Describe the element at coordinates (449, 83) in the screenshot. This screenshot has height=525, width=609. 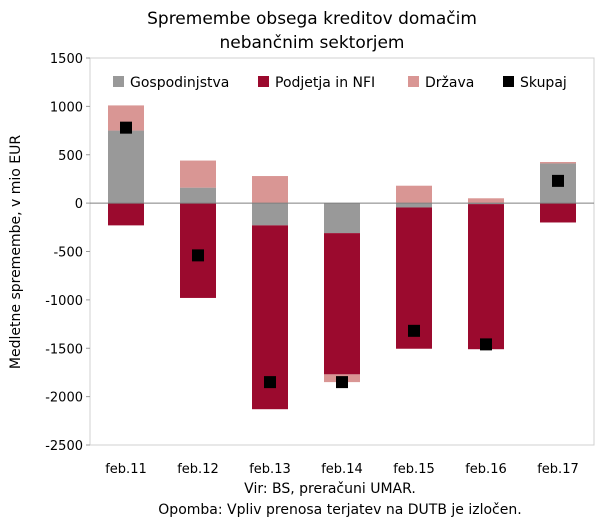
I see `legend-label: Država` at that location.